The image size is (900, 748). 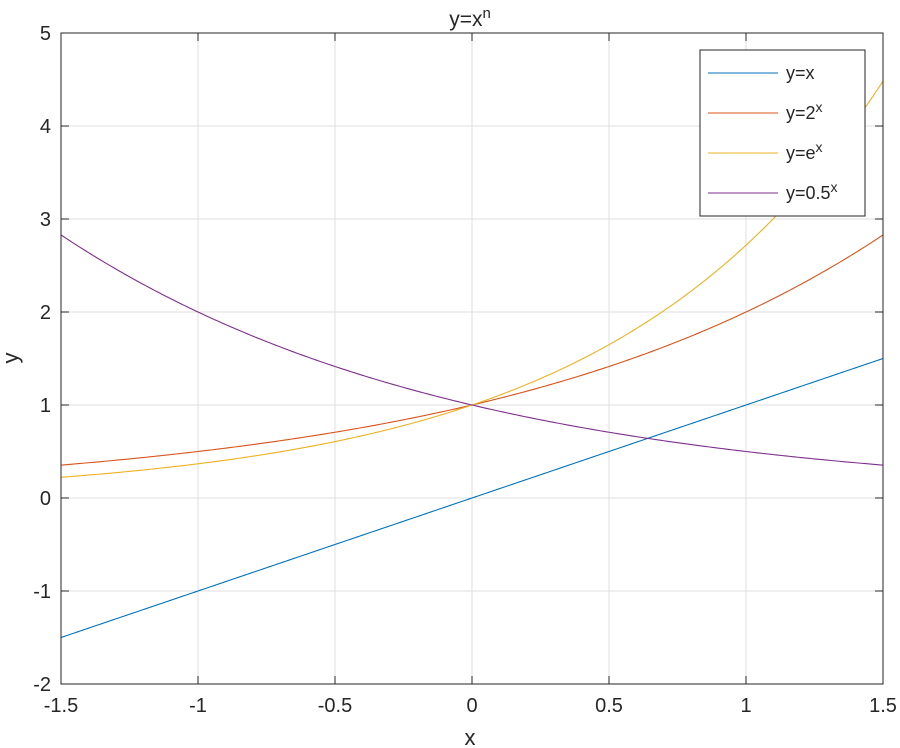 What do you see at coordinates (42, 592) in the screenshot?
I see `y-tick-label: -1` at bounding box center [42, 592].